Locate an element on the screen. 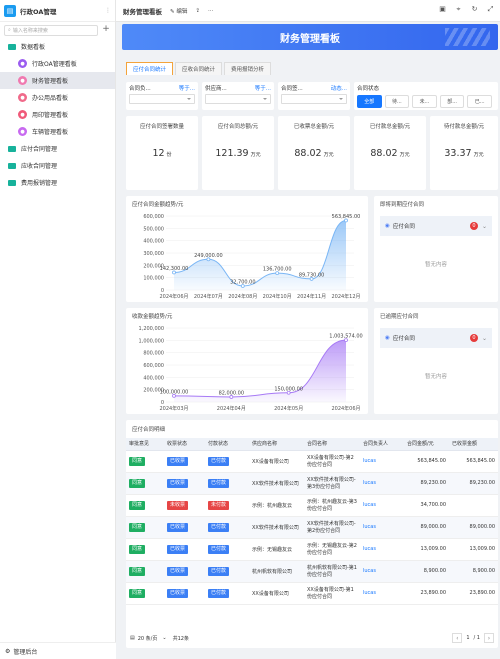 This screenshot has width=500, height=659. column-header: 审批意见 is located at coordinates (145, 444).